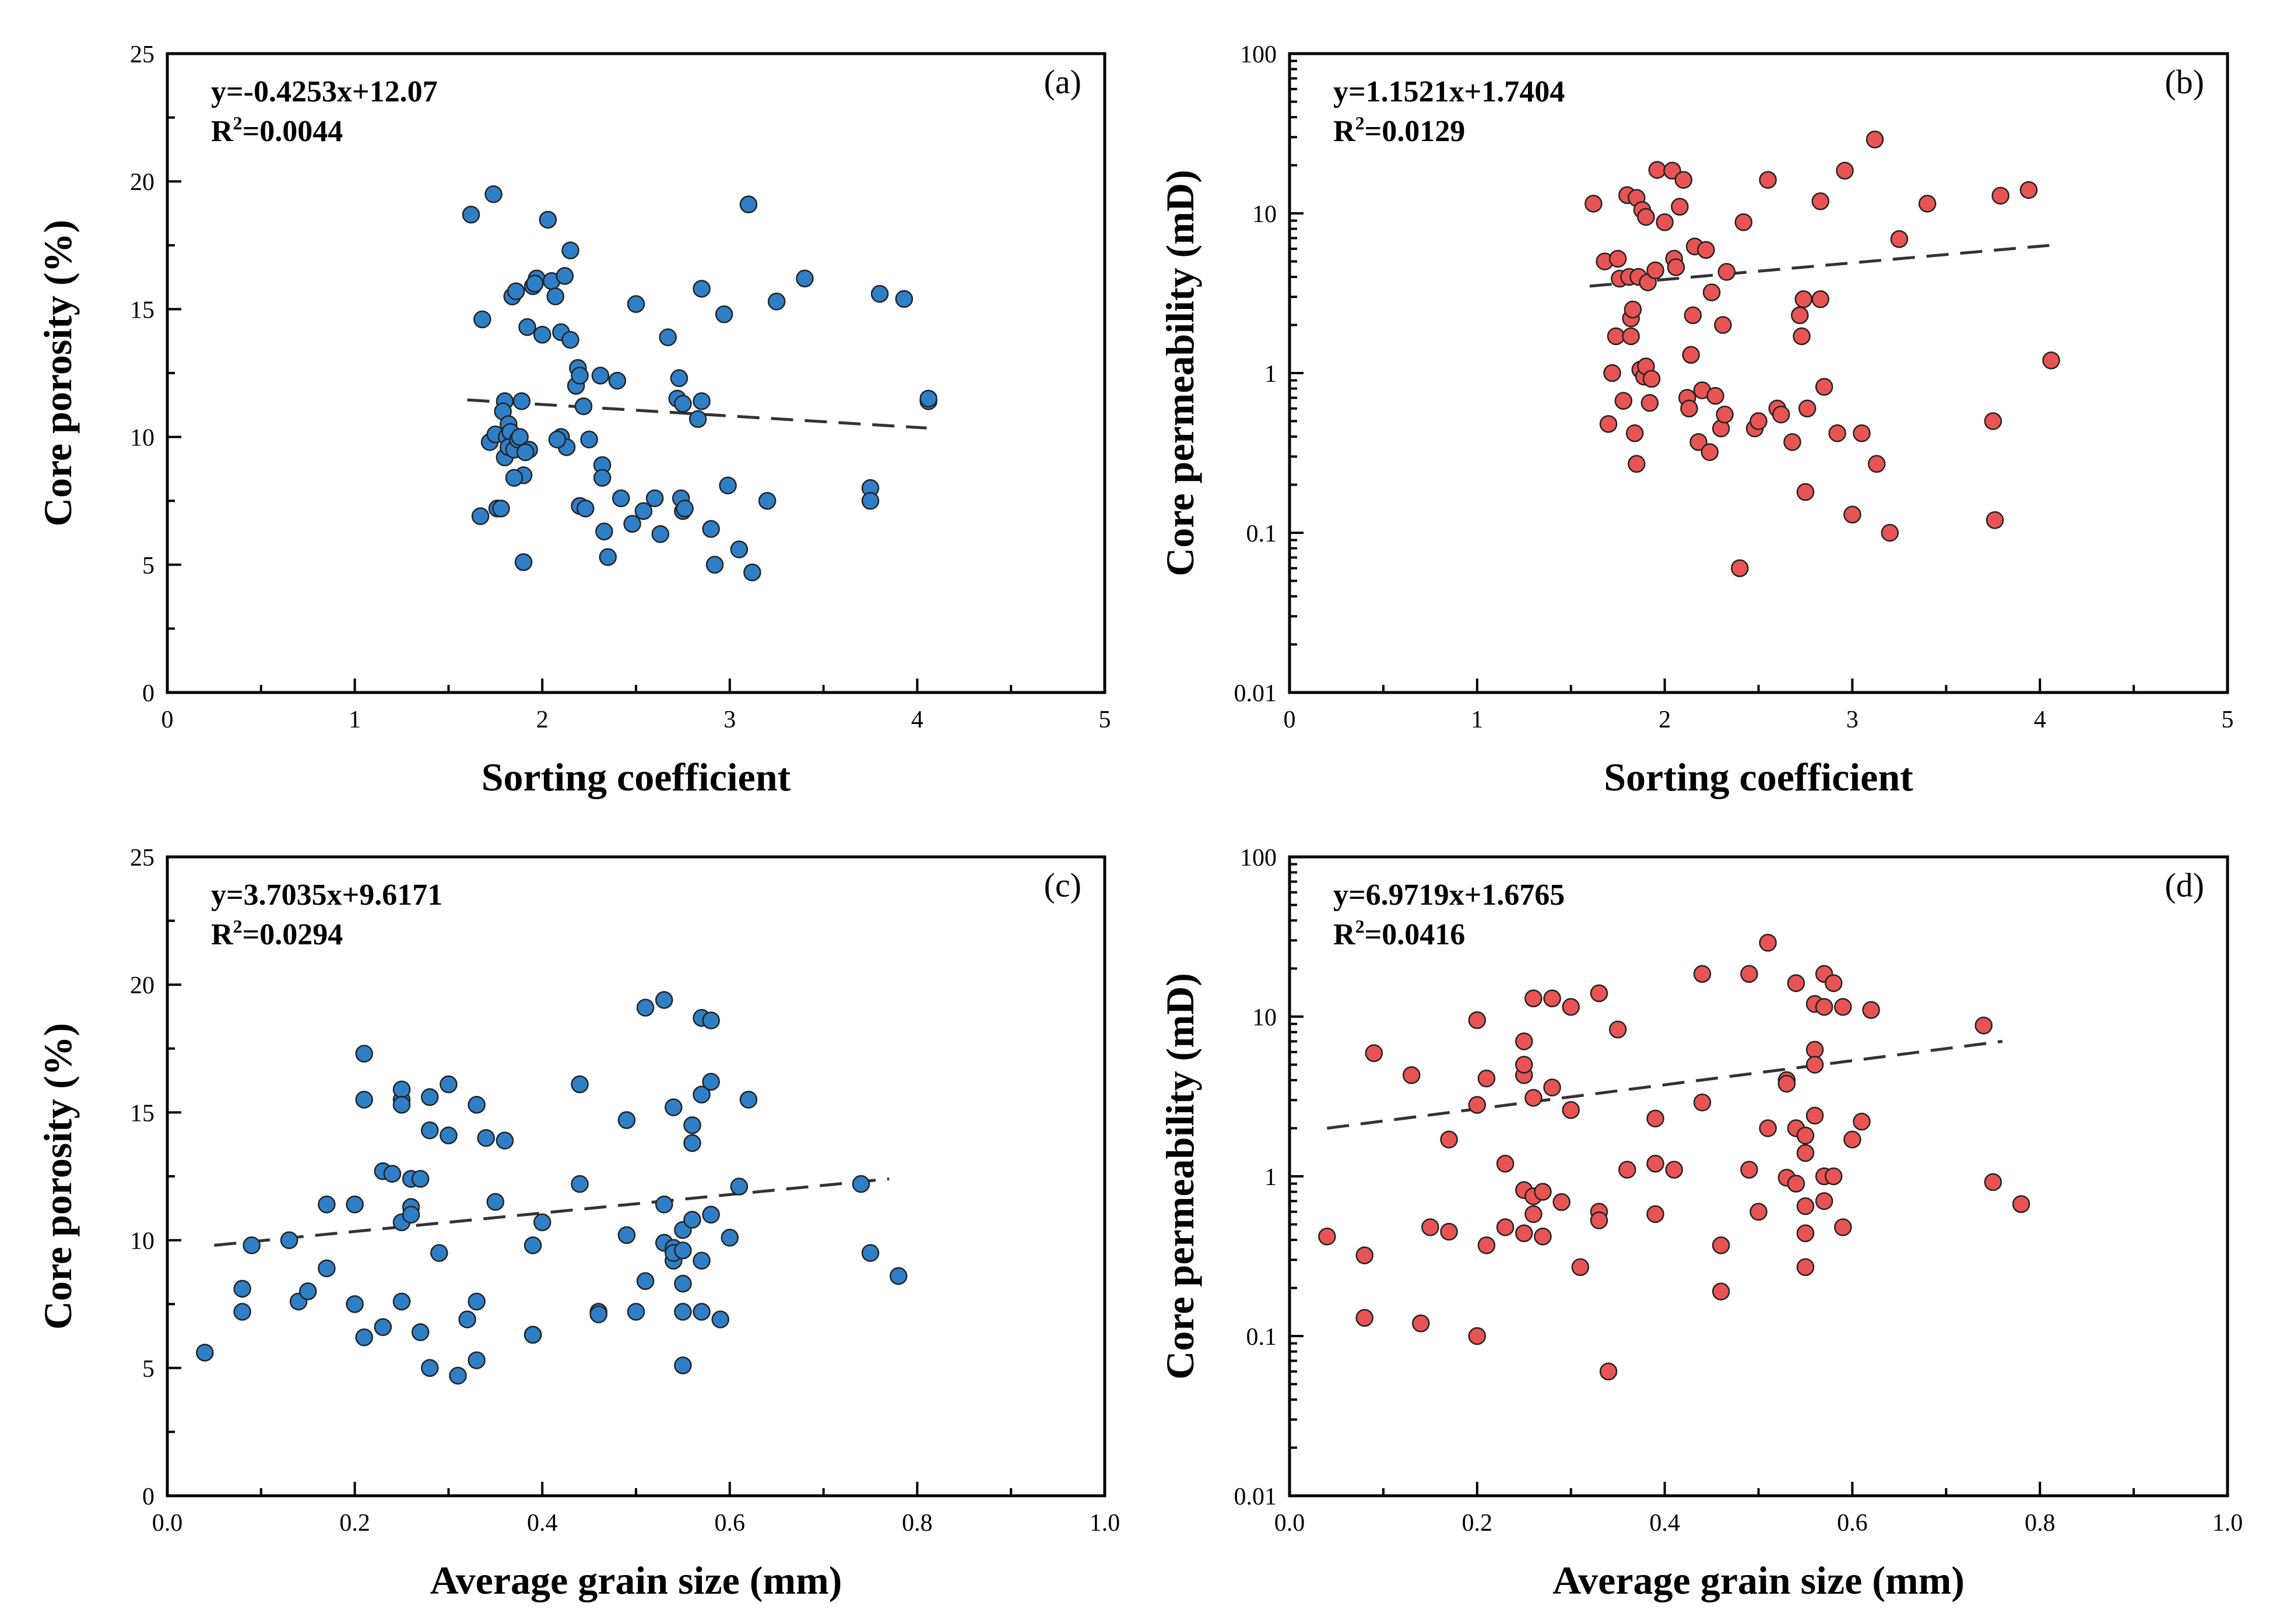  What do you see at coordinates (1270, 374) in the screenshot?
I see `y-tick-label-b: 1` at bounding box center [1270, 374].